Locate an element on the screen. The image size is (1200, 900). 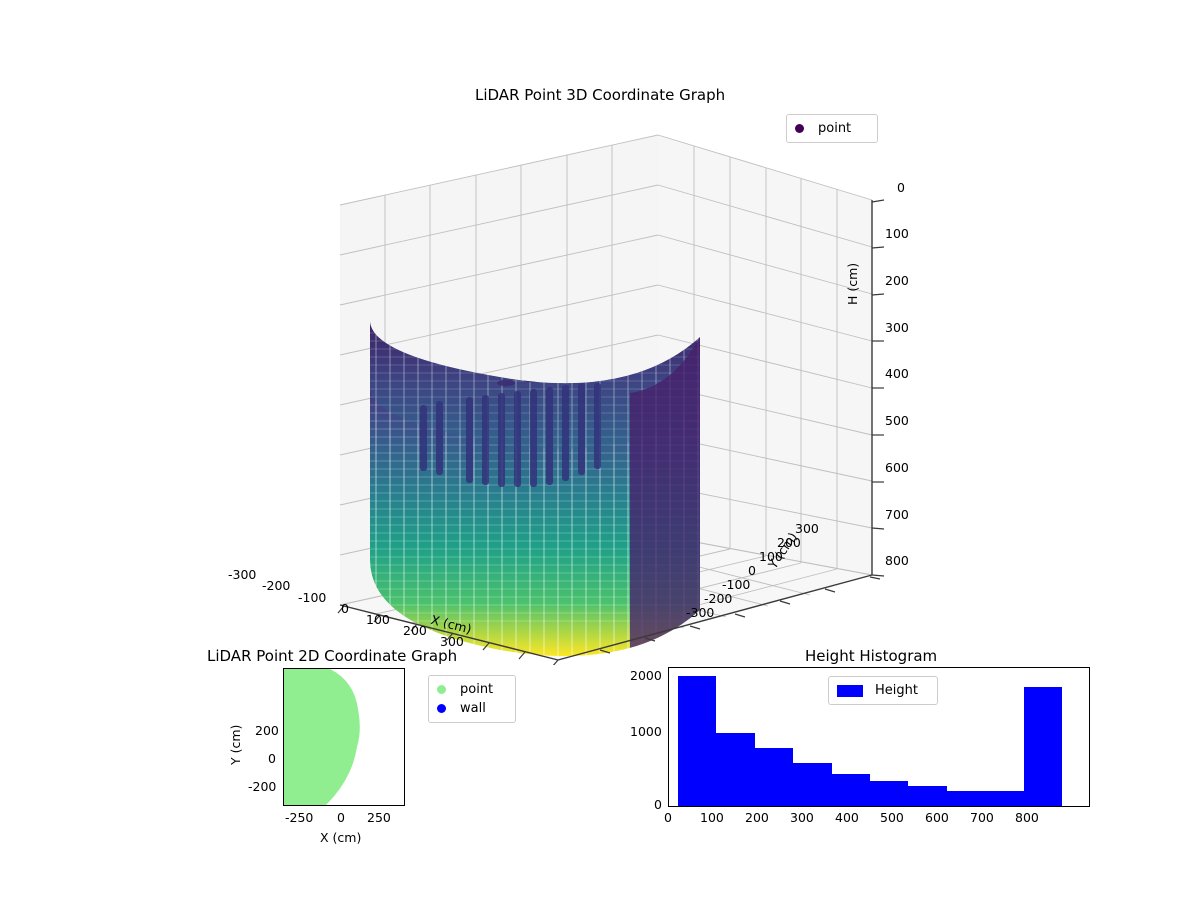
y-tick-100: 100 is located at coordinates (771, 556).